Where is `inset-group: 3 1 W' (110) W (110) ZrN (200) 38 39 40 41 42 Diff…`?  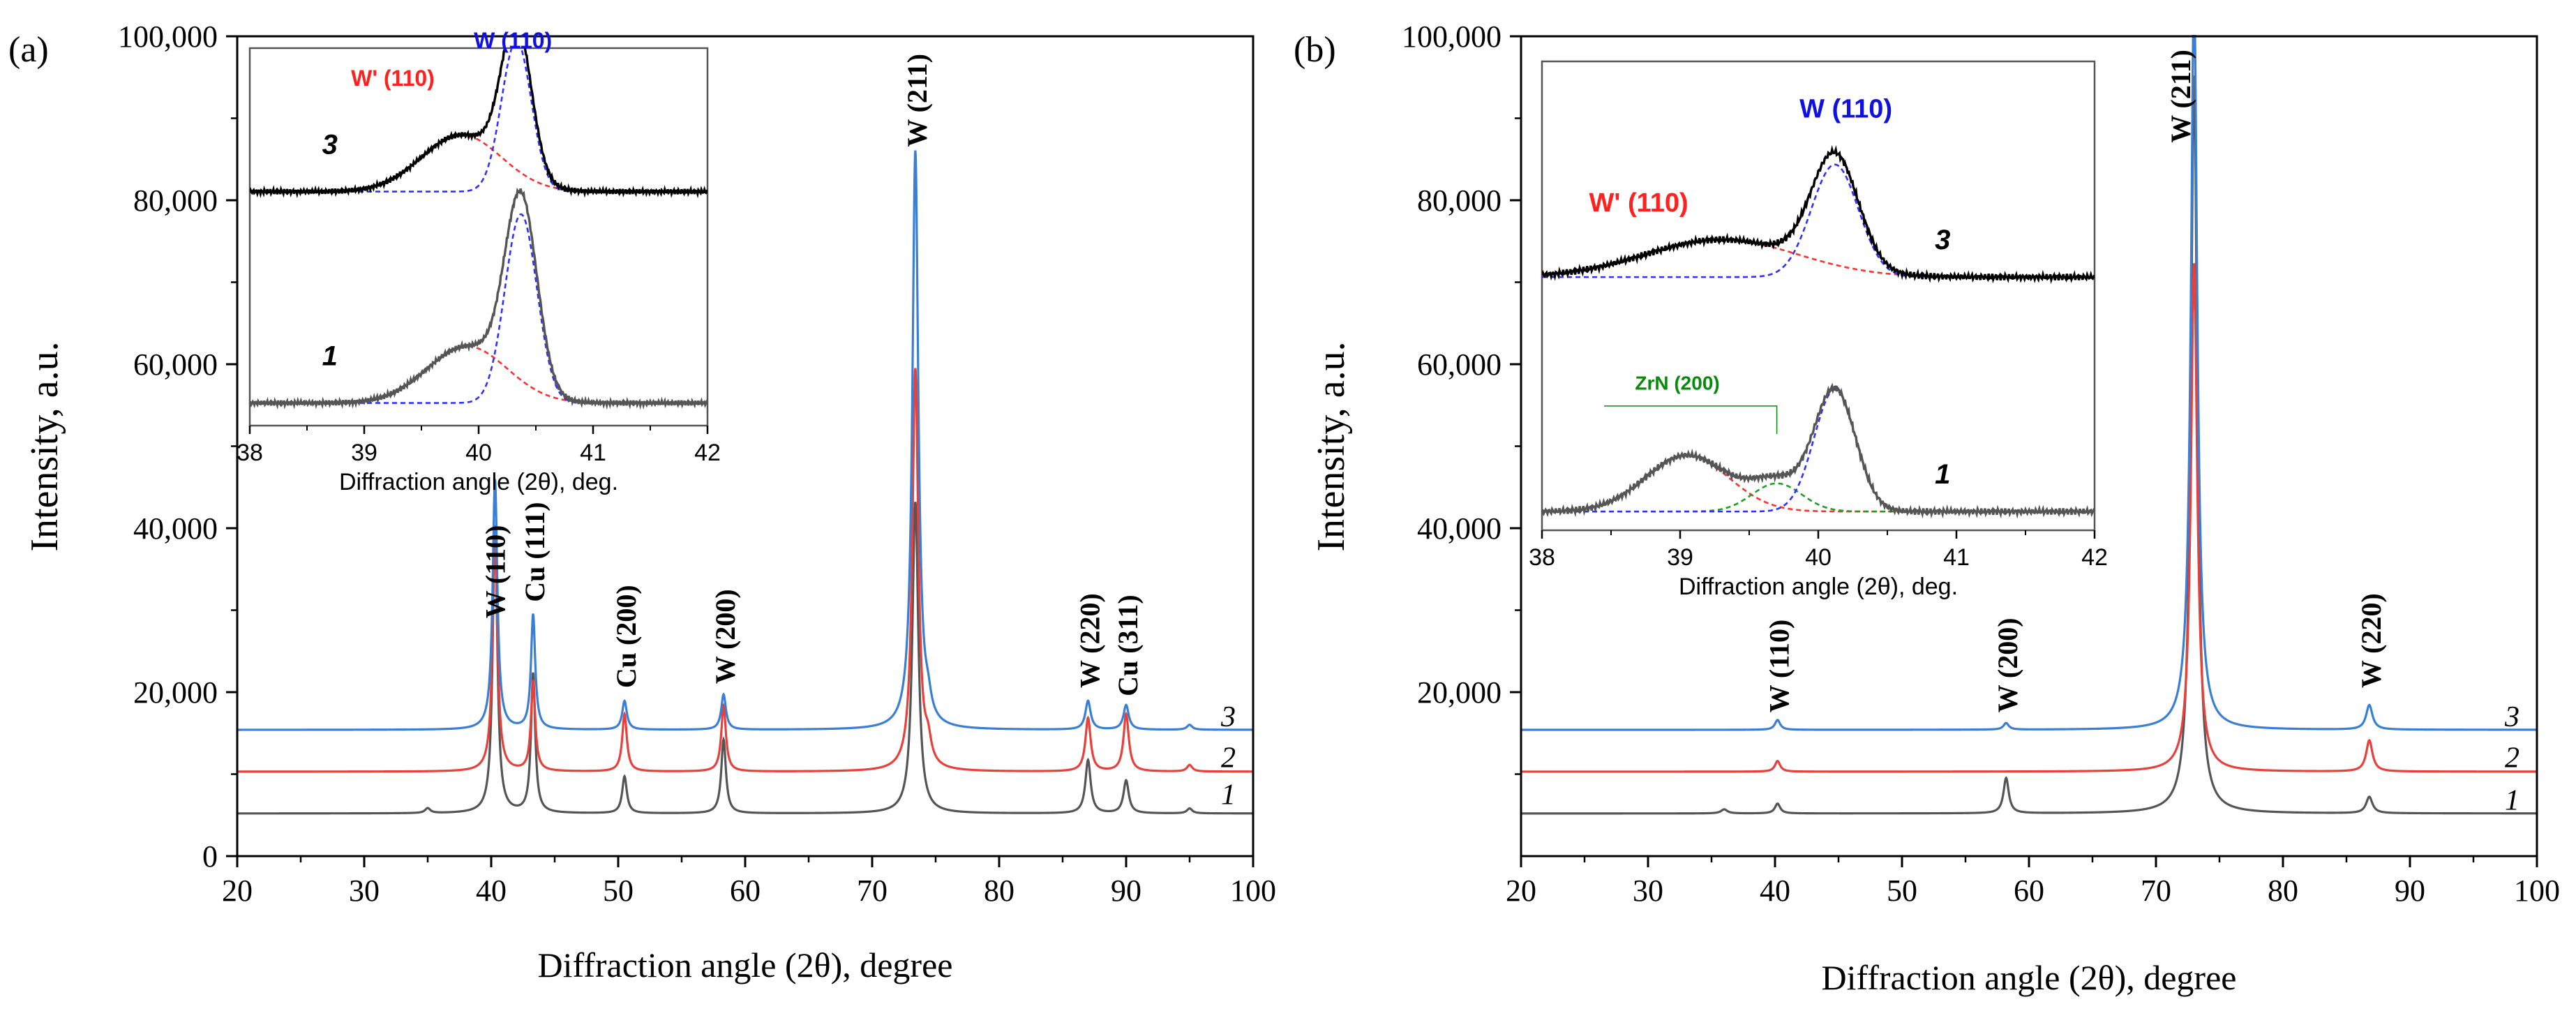 inset-group: 3 1 W' (110) W (110) ZrN (200) 38 39 40 41 42 Diff… is located at coordinates (1818, 330).